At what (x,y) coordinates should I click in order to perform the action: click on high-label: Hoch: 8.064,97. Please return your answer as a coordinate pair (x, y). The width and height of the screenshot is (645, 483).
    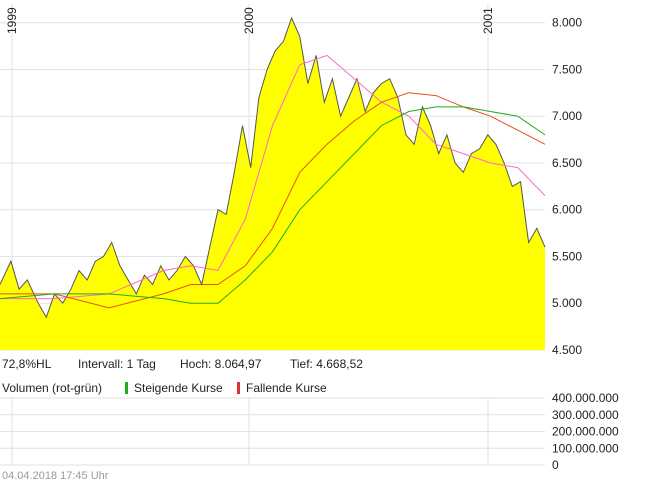
    Looking at the image, I should click on (221, 364).